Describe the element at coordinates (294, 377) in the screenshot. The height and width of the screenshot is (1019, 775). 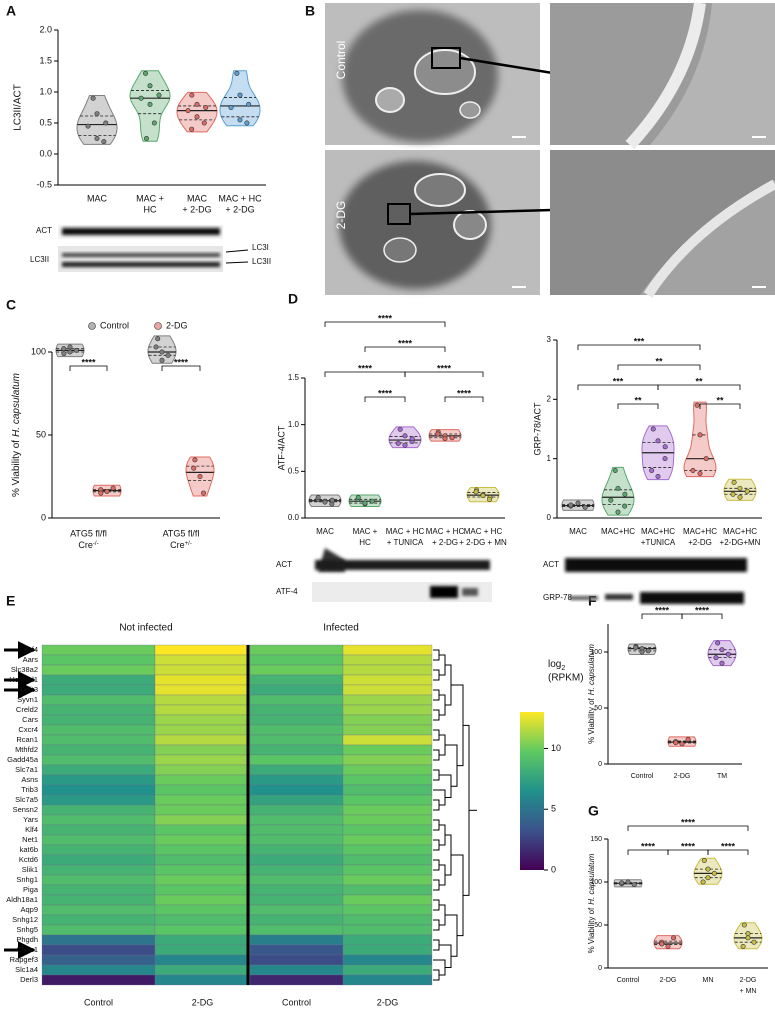
I see `y-tick-label: 1.5` at that location.